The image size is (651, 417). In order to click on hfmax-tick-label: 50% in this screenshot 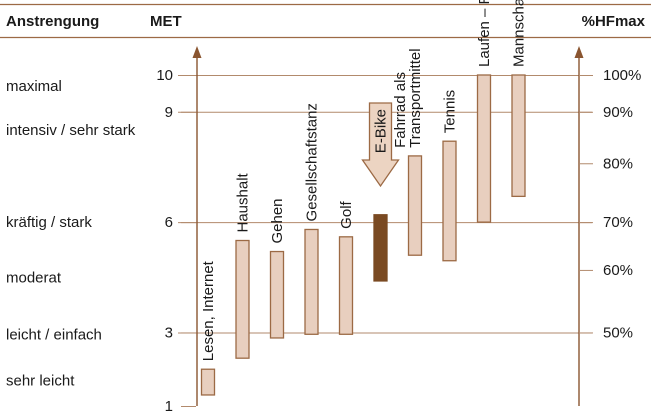, I will do `click(618, 332)`.